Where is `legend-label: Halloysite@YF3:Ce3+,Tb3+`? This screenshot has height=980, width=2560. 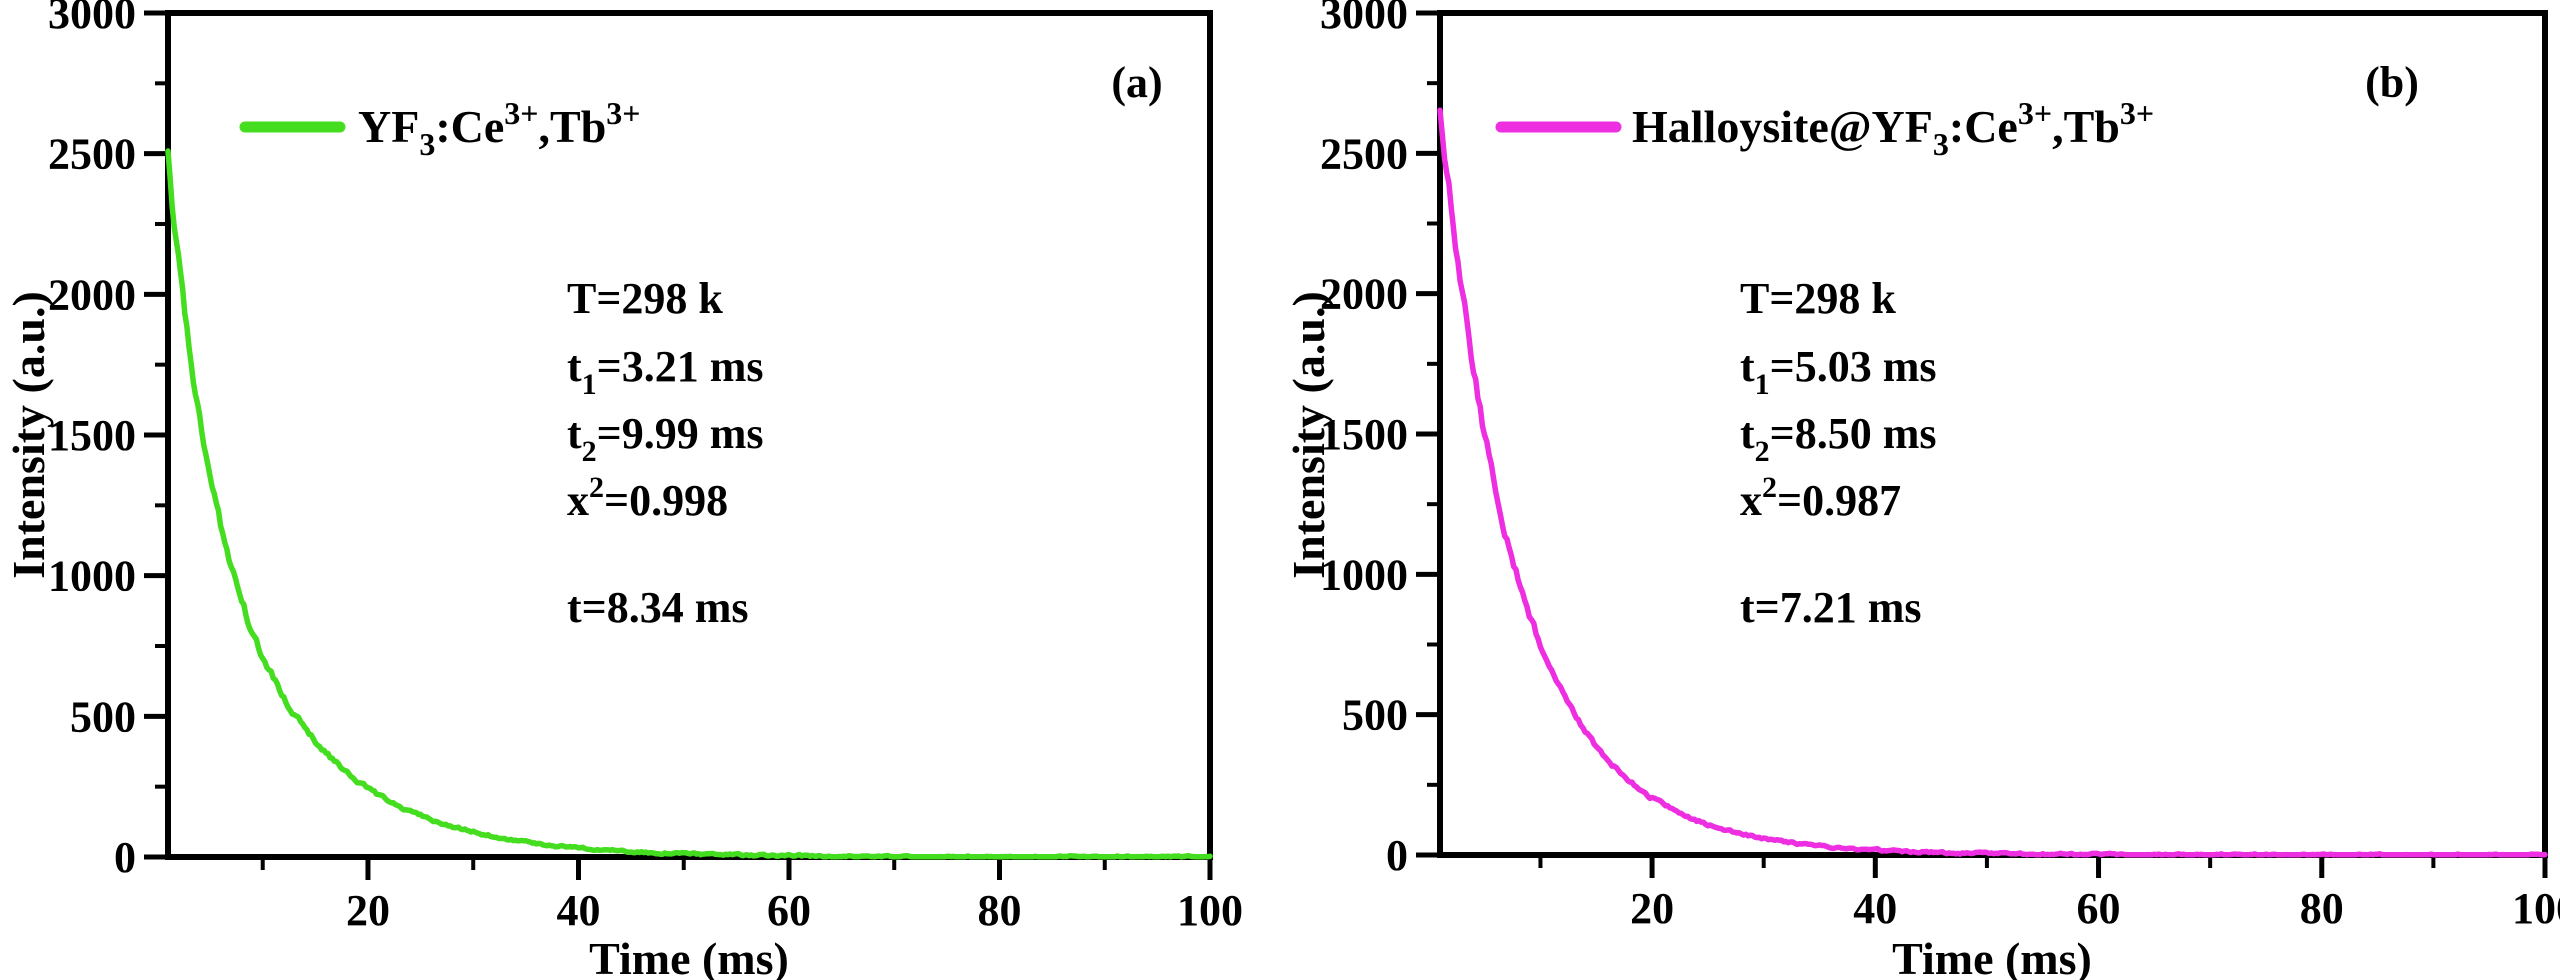 legend-label: Halloysite@YF3:Ce3+,Tb3+ is located at coordinates (1893, 128).